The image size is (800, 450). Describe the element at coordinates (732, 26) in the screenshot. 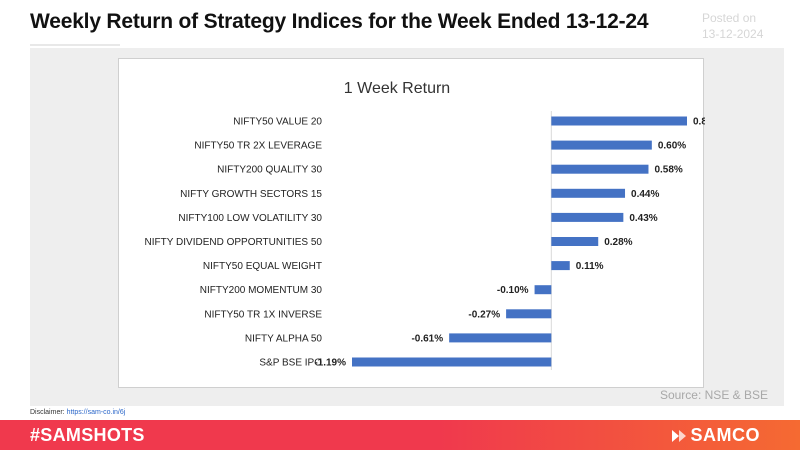

I see `posted-date-block: Posted on 13-12-2024` at that location.